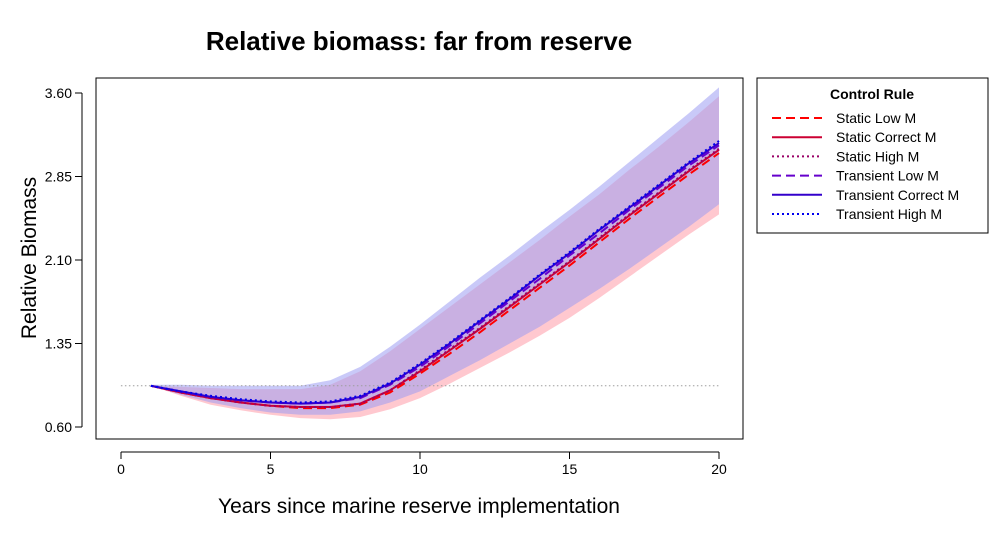 Image resolution: width=995 pixels, height=538 pixels. What do you see at coordinates (419, 41) in the screenshot?
I see `chart-title: Relative biomass: far from reserve` at bounding box center [419, 41].